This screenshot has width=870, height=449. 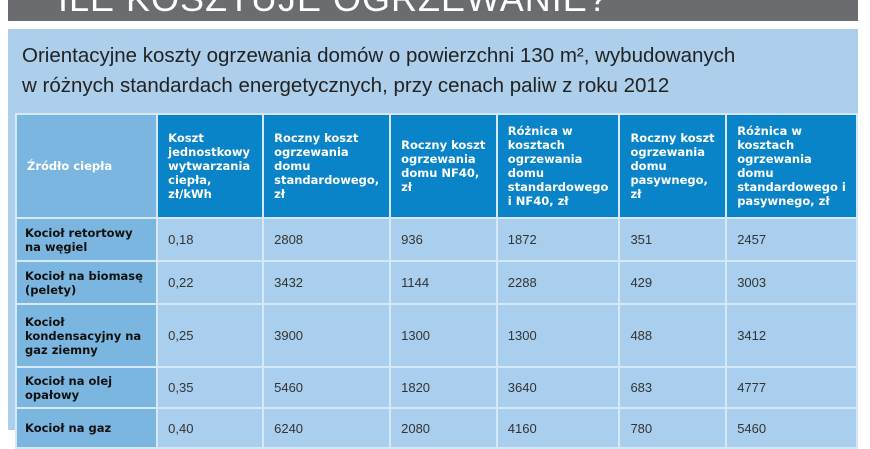 I want to click on title-bar: ILE KOSZTUJE OGRZEWANIE?, so click(x=433, y=10).